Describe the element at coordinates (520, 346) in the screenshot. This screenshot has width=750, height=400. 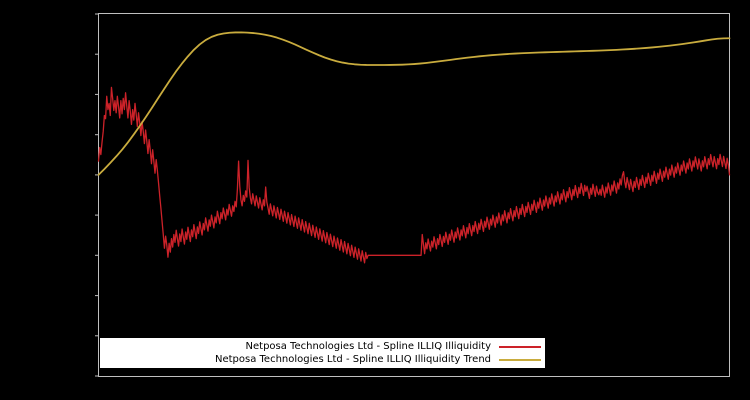
I see `legend-swatch-illiquidity` at that location.